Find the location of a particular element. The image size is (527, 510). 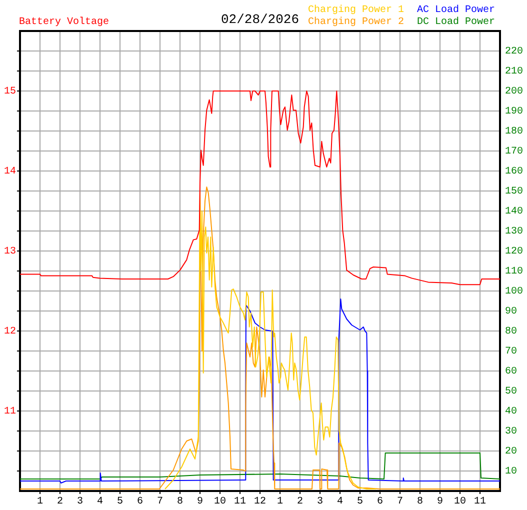

y2-tick-label: 190 is located at coordinates (514, 112).